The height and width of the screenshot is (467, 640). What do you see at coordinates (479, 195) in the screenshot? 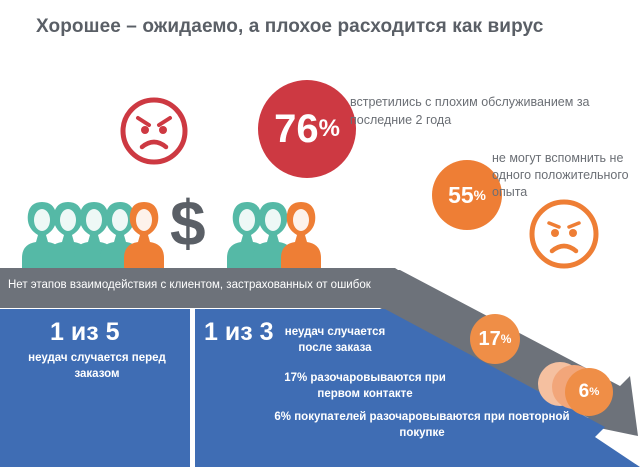
I see `stat-55-unit: %` at bounding box center [479, 195].